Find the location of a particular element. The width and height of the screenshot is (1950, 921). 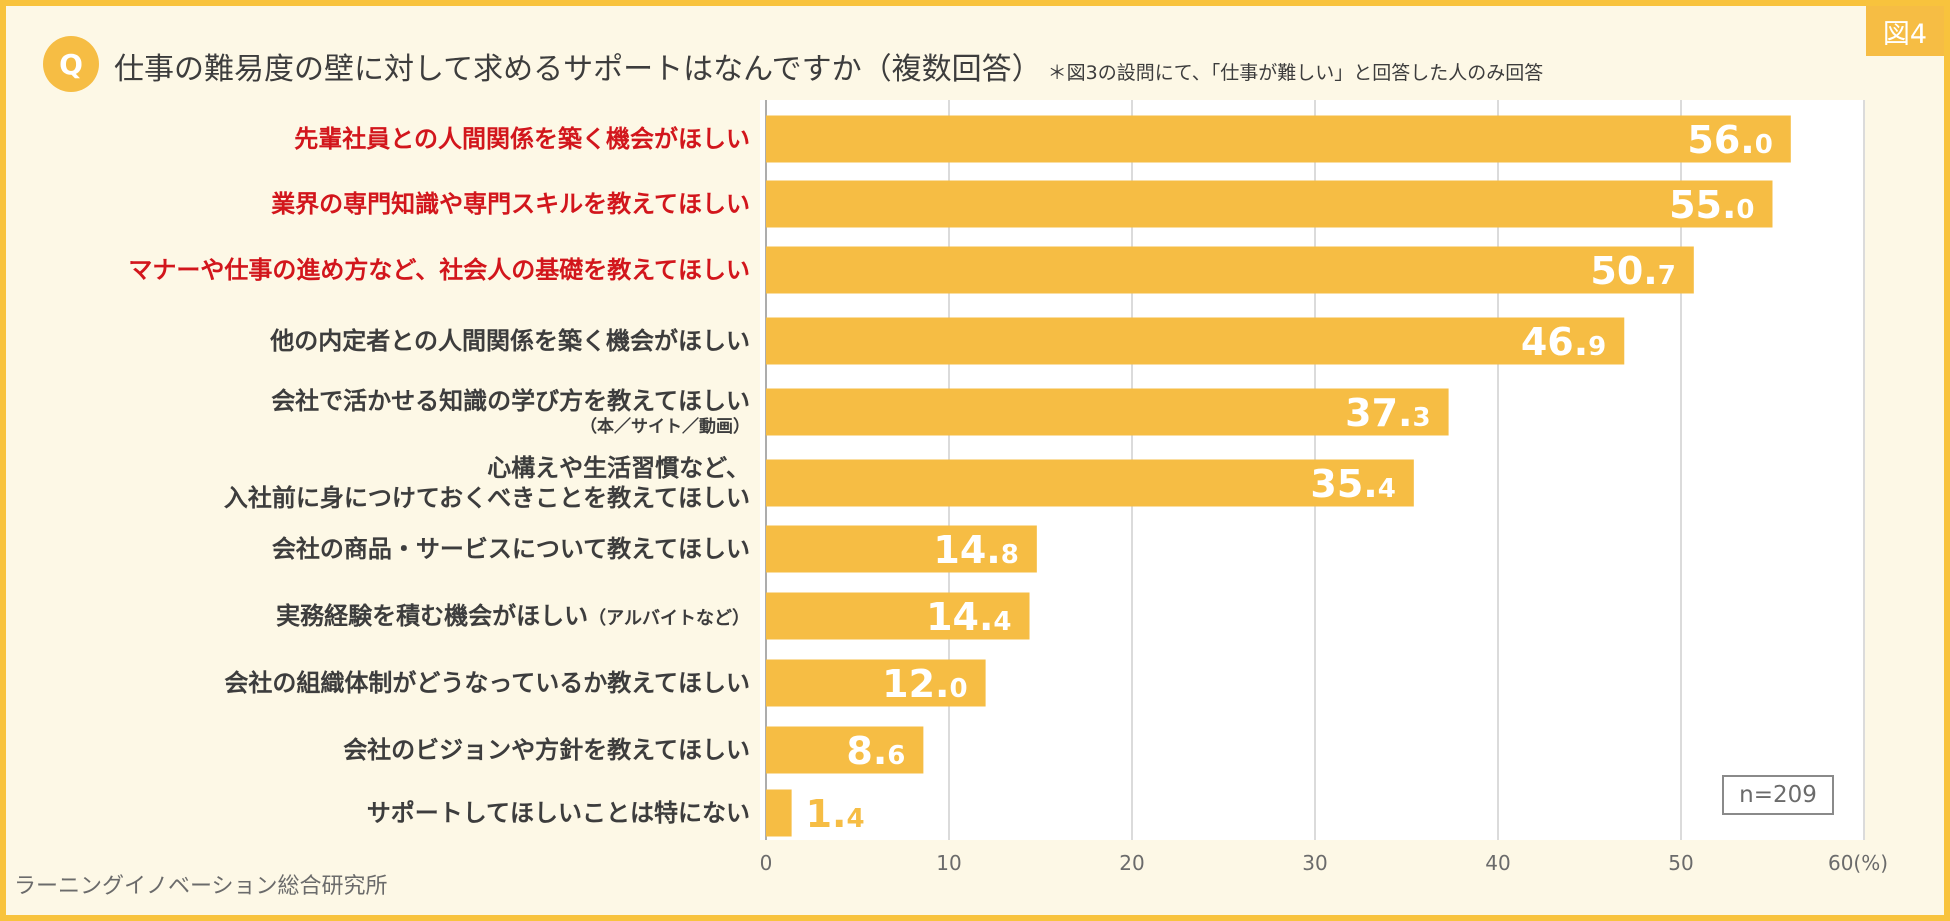

bar-value-label: 55.0 is located at coordinates (1711, 205).